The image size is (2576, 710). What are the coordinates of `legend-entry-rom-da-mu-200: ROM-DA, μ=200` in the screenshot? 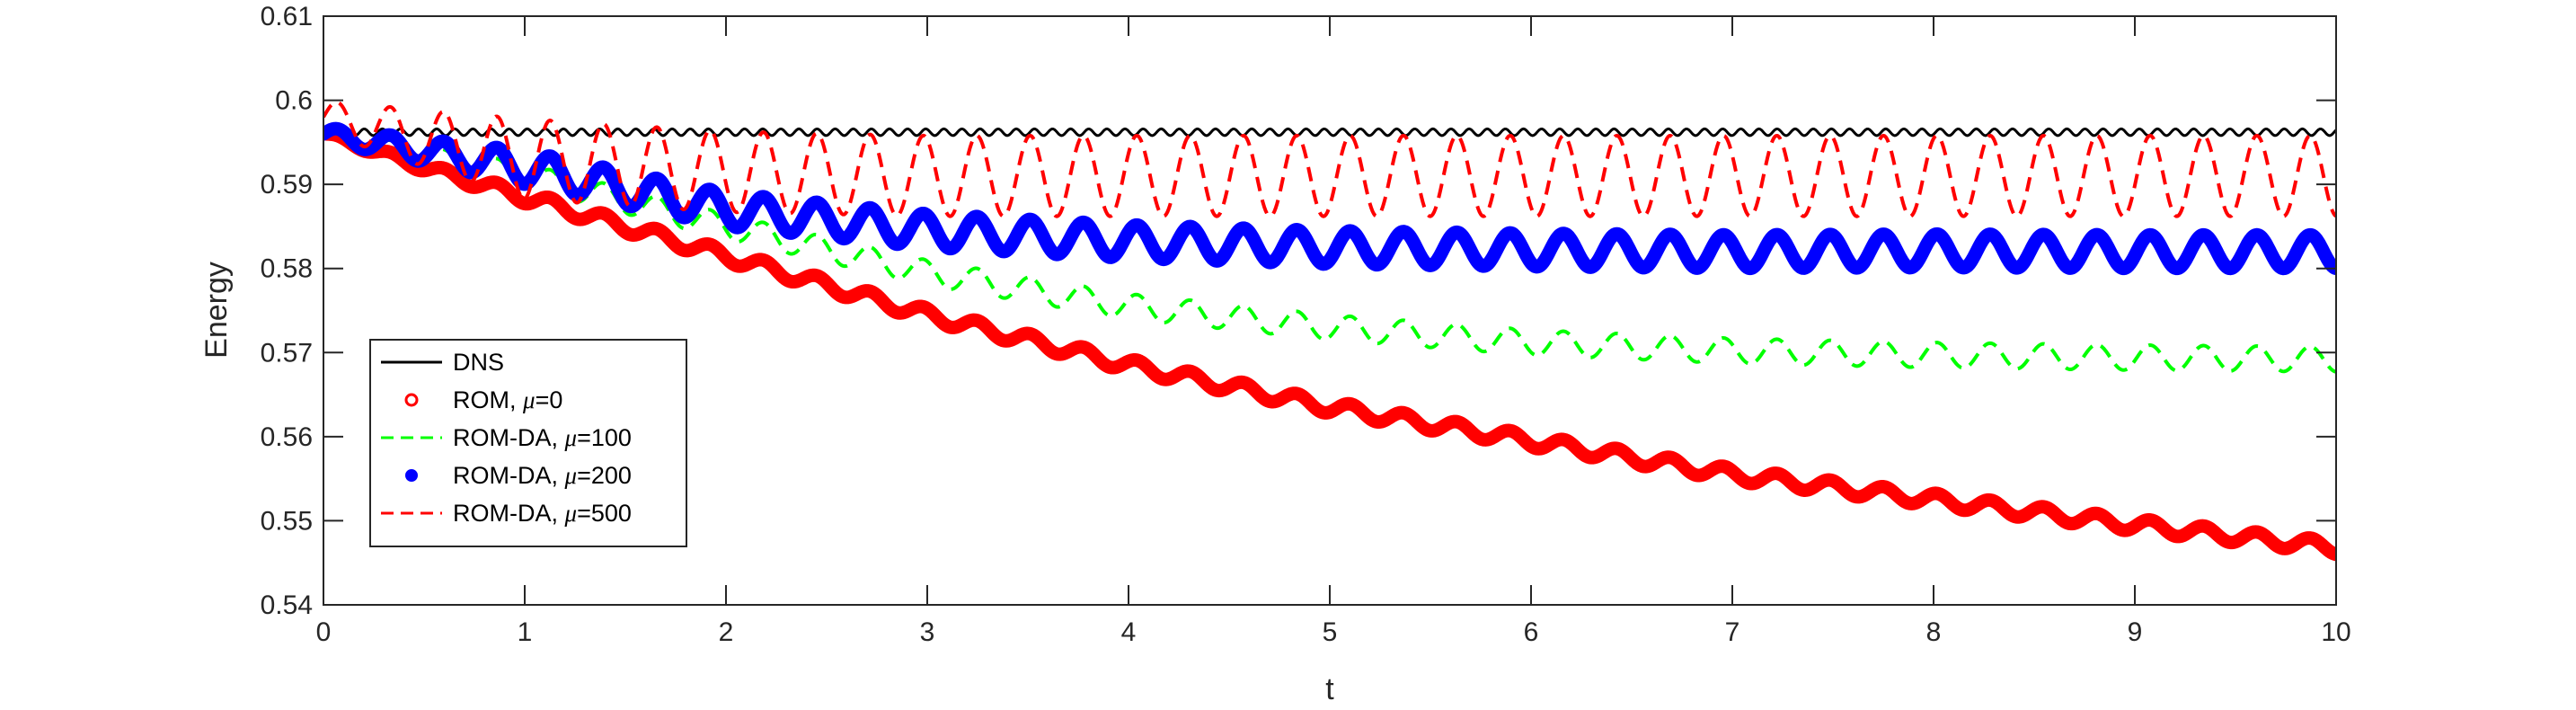 It's located at (542, 475).